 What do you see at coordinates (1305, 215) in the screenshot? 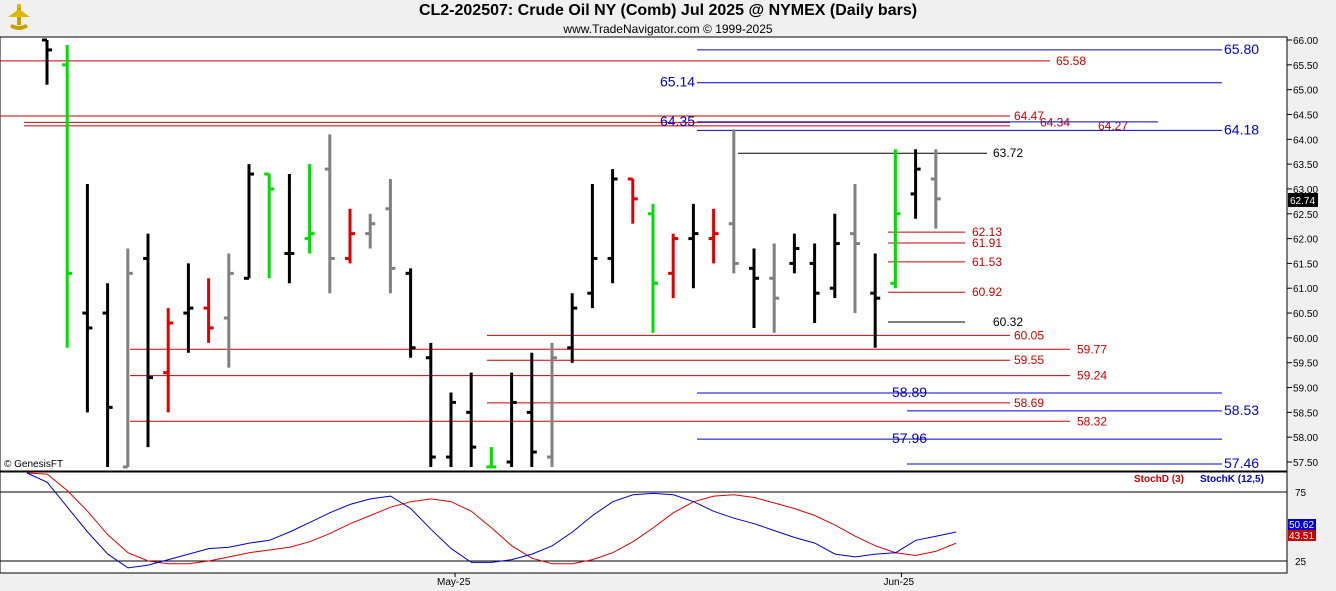
I see `price-axis-tick-label: 62.50` at bounding box center [1305, 215].